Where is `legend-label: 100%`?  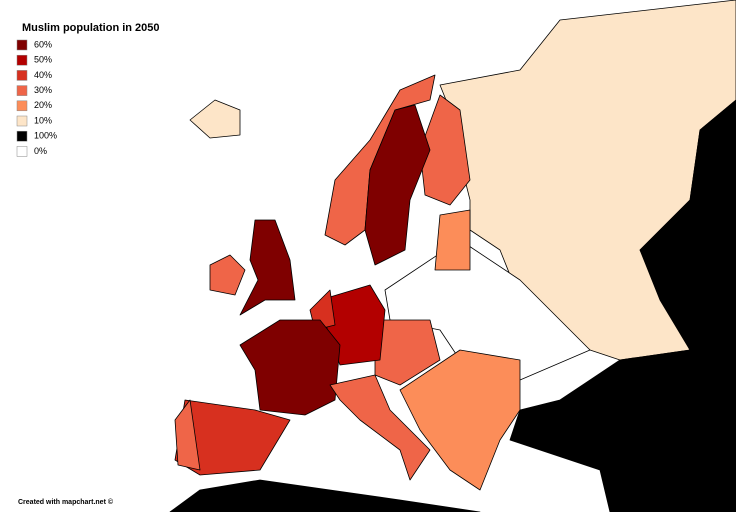
legend-label: 100% is located at coordinates (45, 136).